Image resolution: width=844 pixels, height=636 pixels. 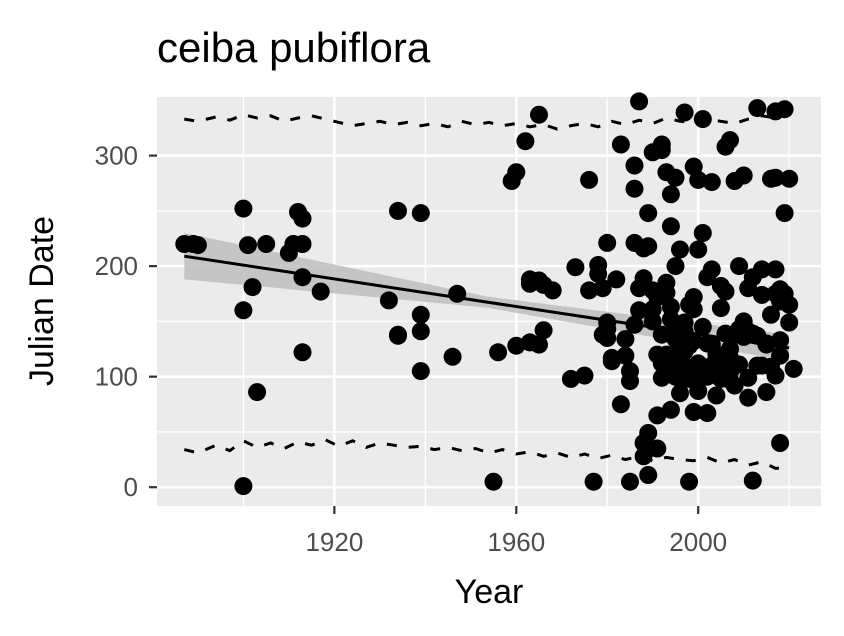 I want to click on y-axis: 0 100 200 300, so click(x=126, y=321).